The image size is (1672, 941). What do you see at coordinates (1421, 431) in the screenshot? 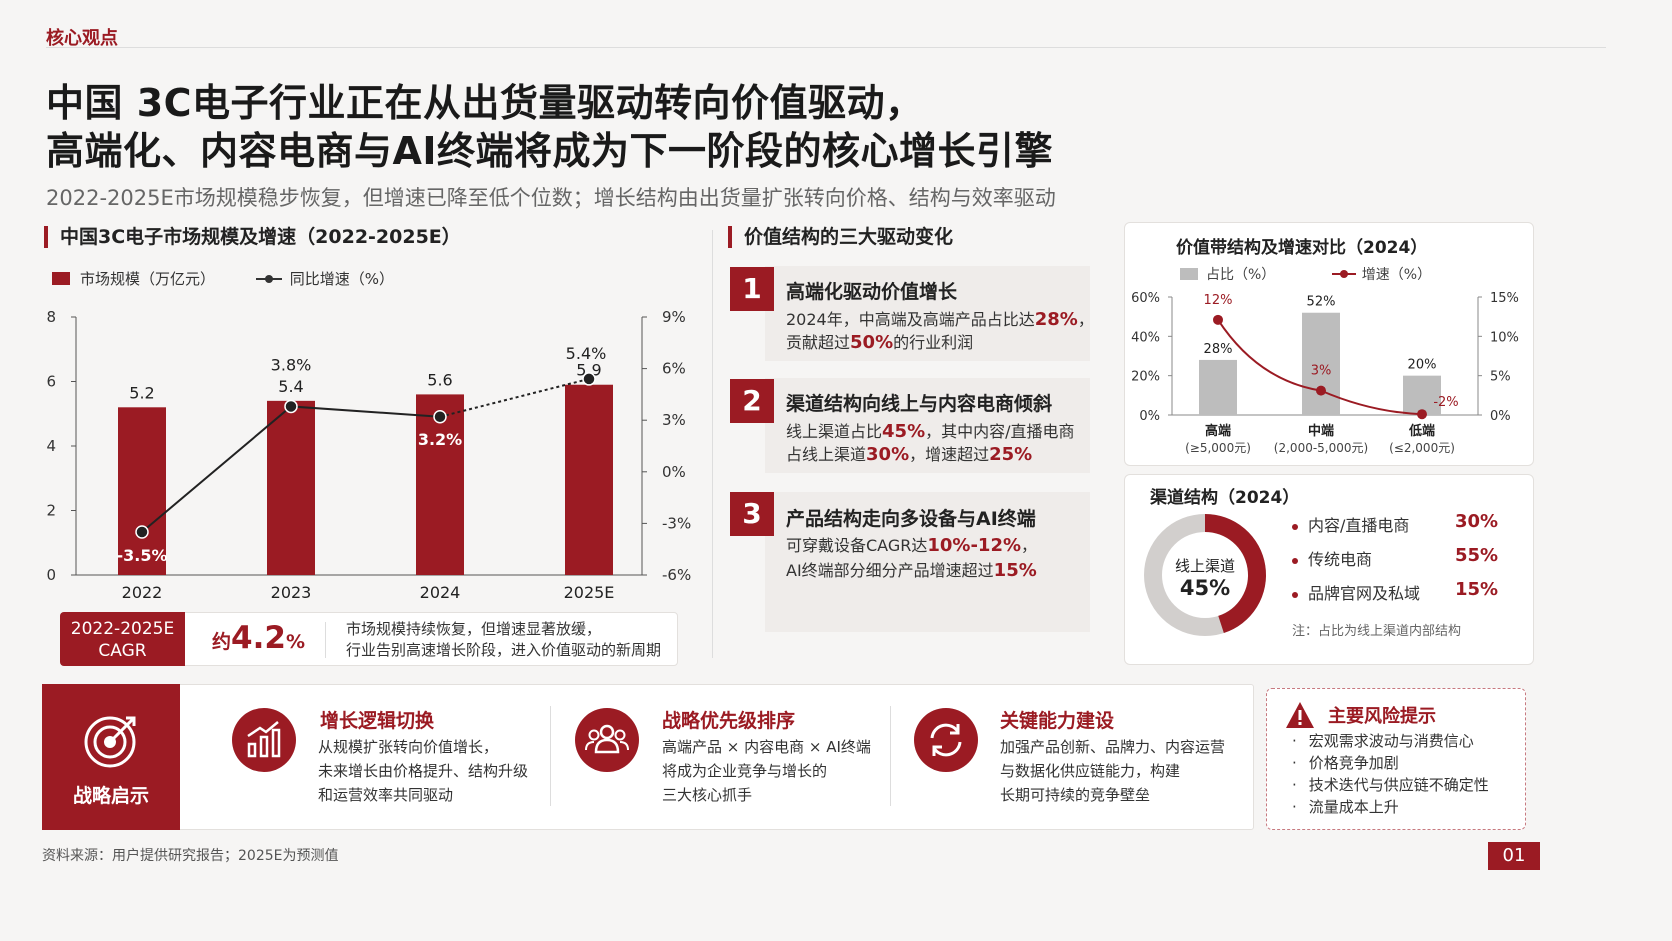
I see `pb-x-tick-label: 低端` at bounding box center [1421, 431].